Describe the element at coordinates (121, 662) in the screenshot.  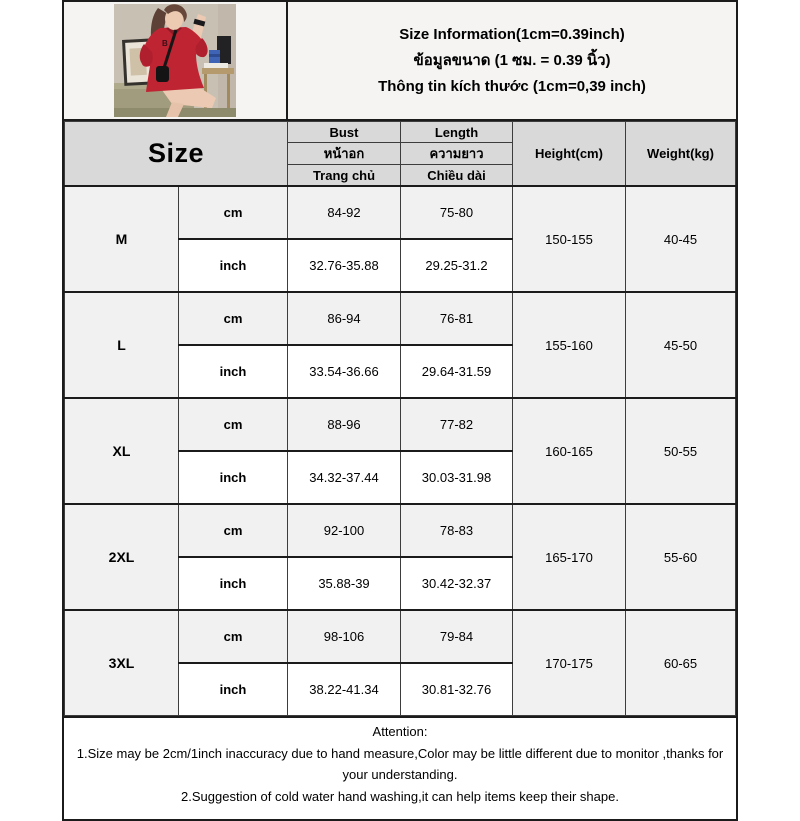
I see `size-label-cell: 3XL` at that location.